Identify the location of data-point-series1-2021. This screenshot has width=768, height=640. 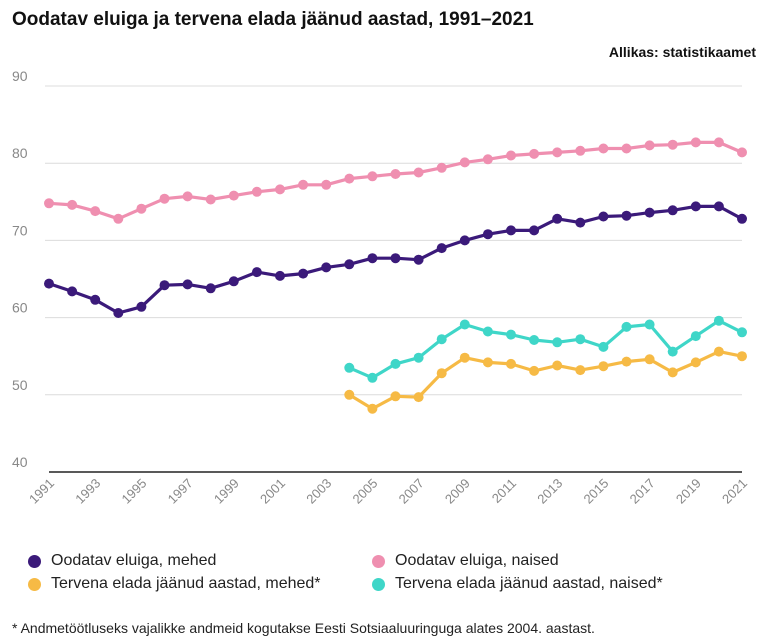
(742, 152).